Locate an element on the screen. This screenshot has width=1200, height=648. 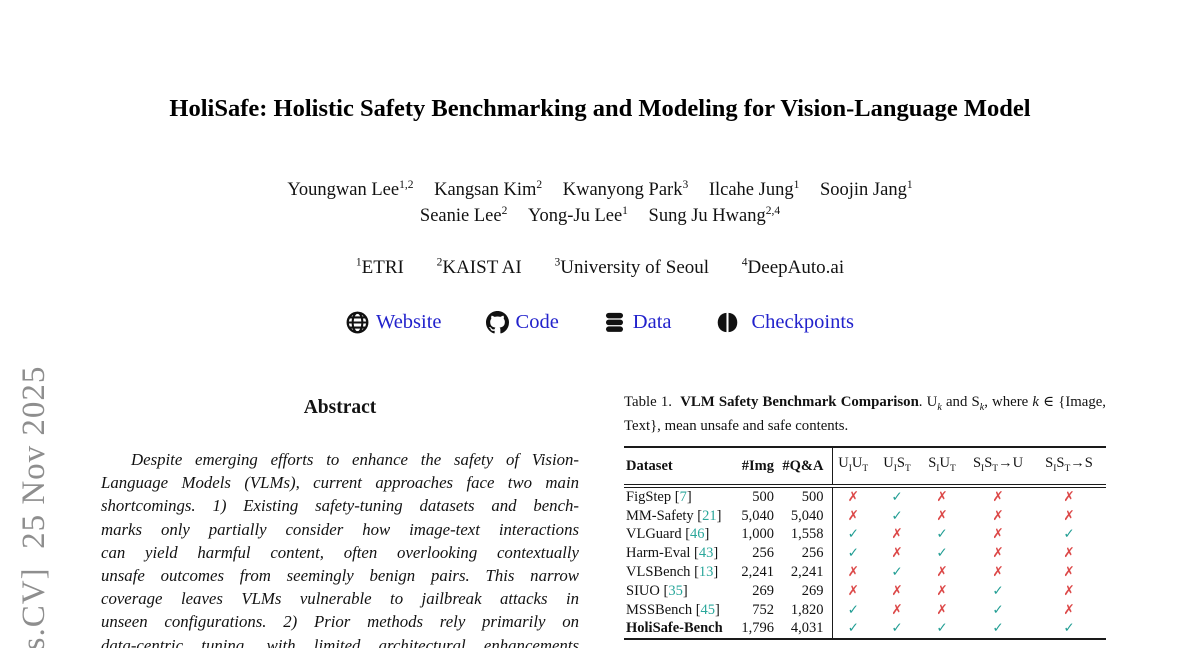
table-row: SIUO [35] 269 269 ✗ ✗ ✗ ✓ ✗ is located at coordinates (850, 591).